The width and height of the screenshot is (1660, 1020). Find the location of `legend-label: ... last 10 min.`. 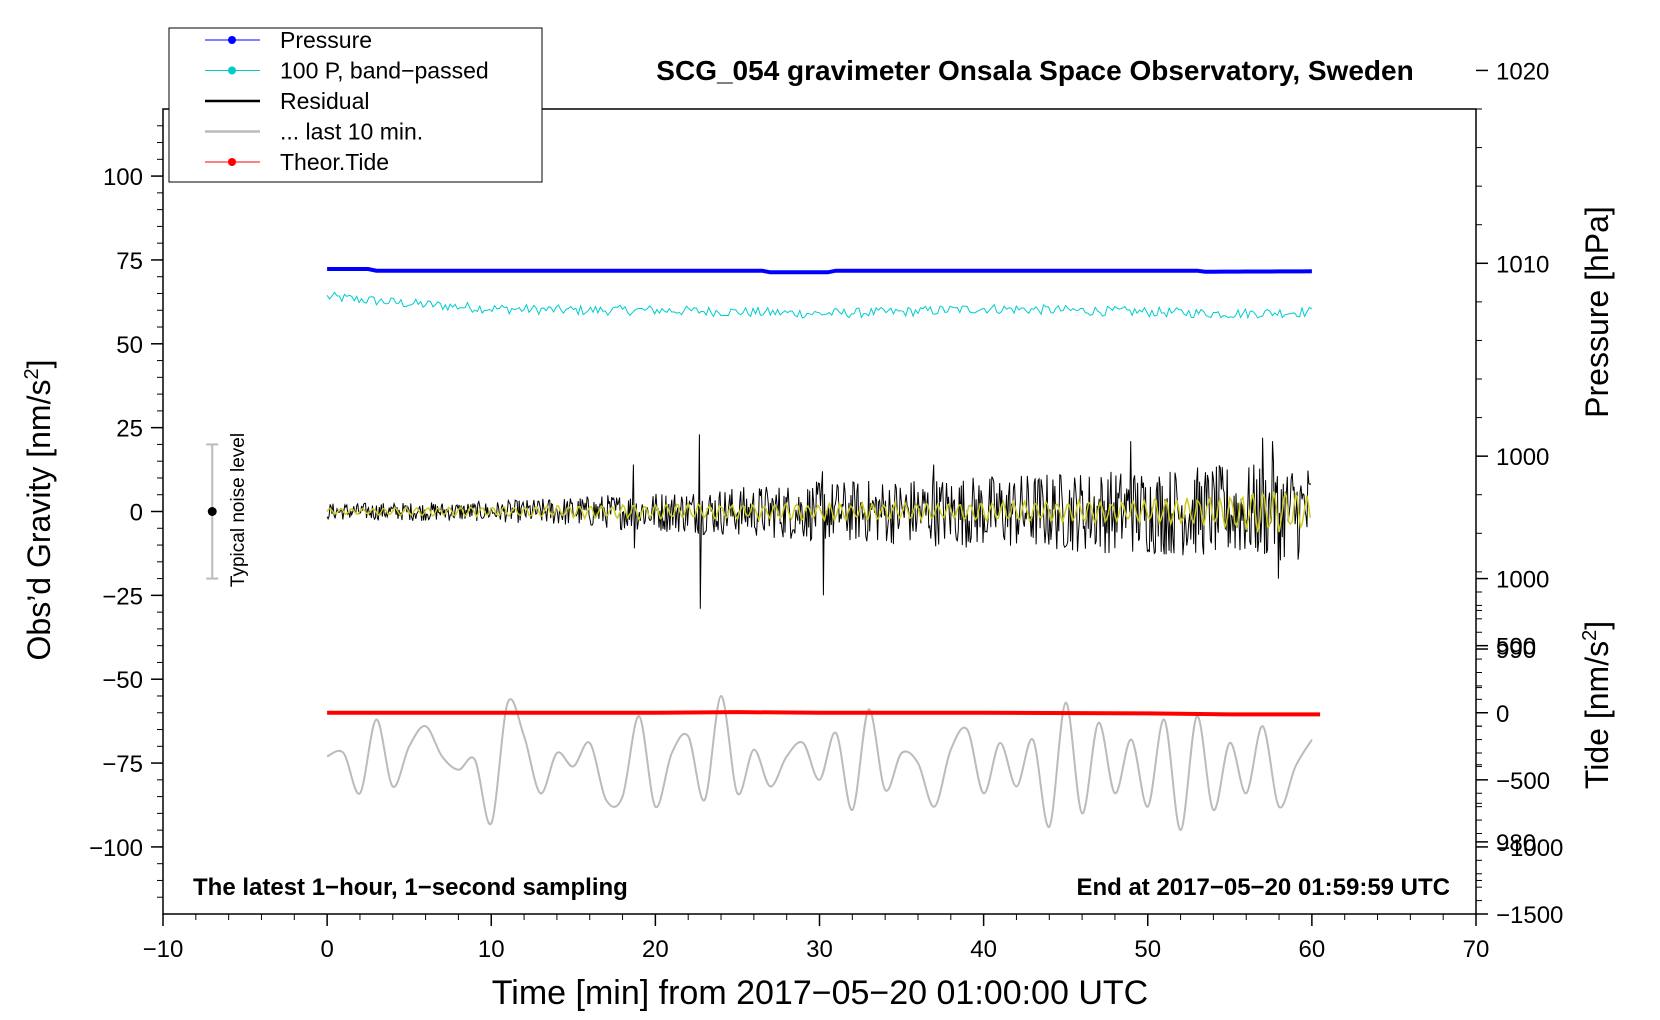

legend-label: ... last 10 min. is located at coordinates (351, 132).